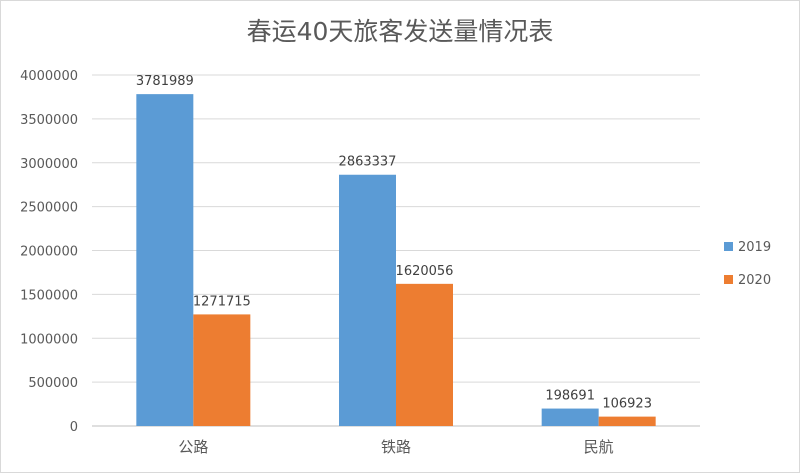 This screenshot has width=800, height=473. Describe the element at coordinates (74, 427) in the screenshot. I see `y-tick-label: 0` at that location.